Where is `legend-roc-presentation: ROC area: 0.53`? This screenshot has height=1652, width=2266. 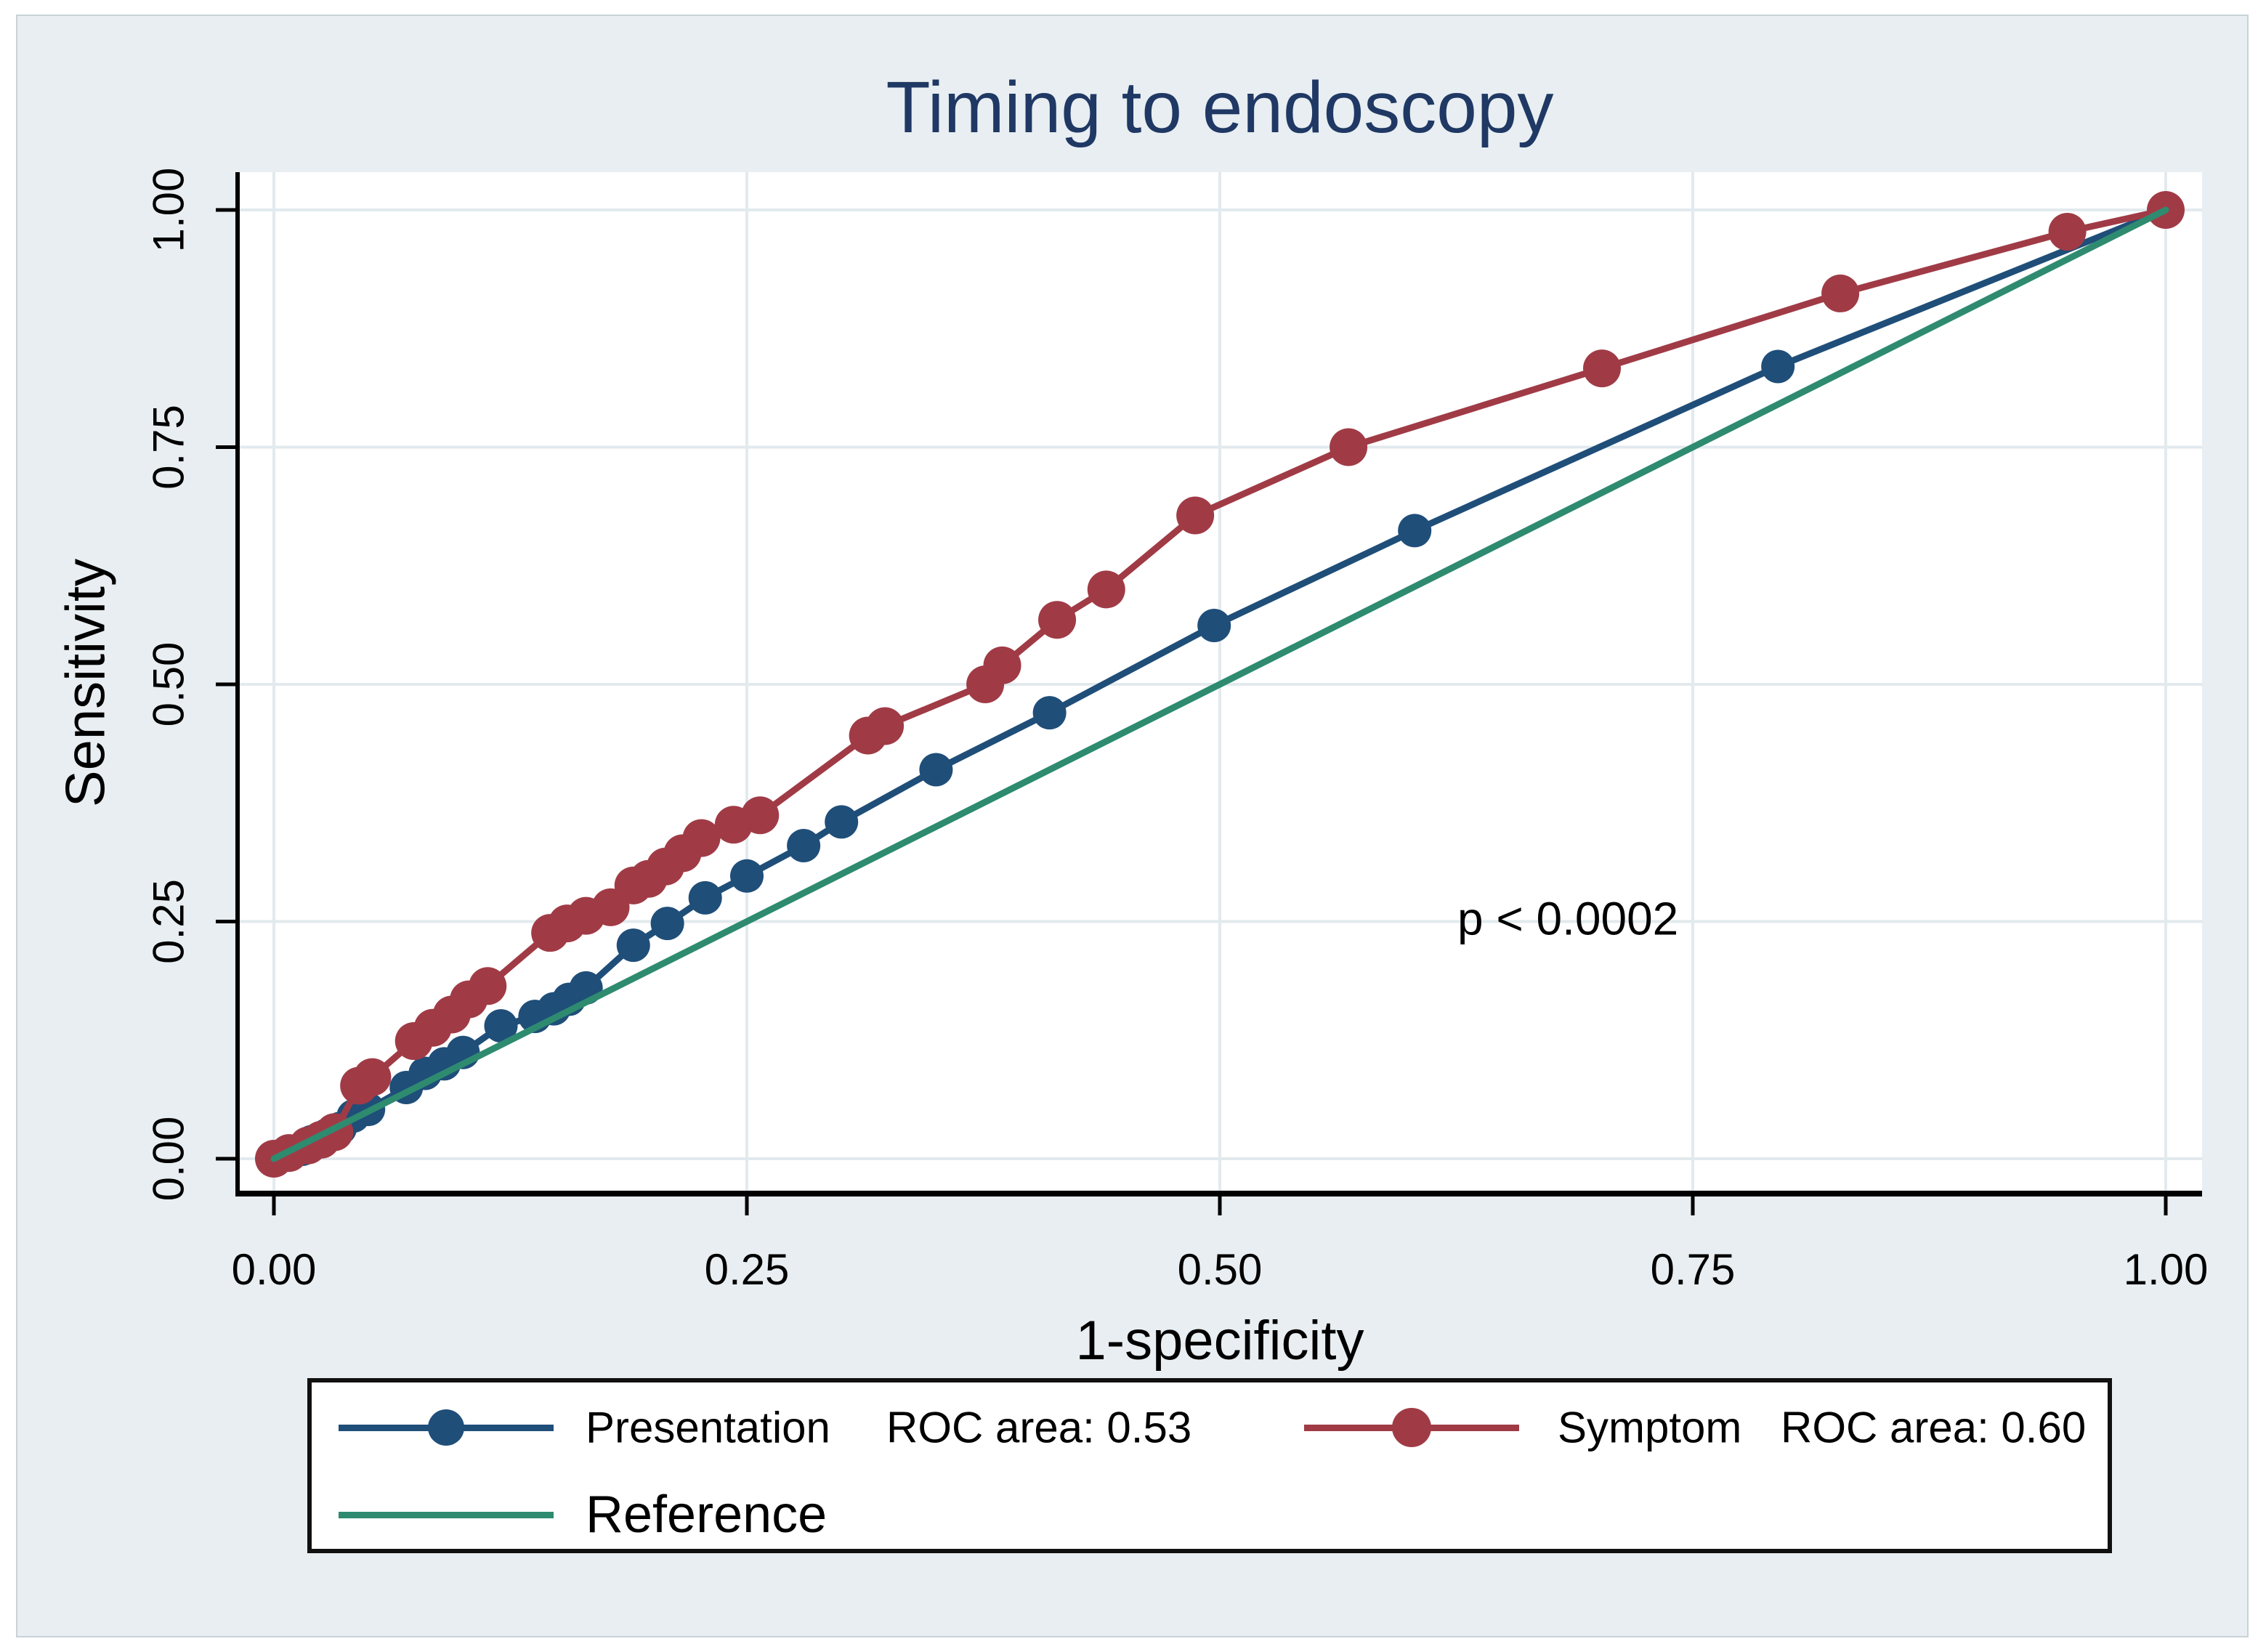
legend-roc-presentation: ROC area: 0.53 is located at coordinates (1039, 1428).